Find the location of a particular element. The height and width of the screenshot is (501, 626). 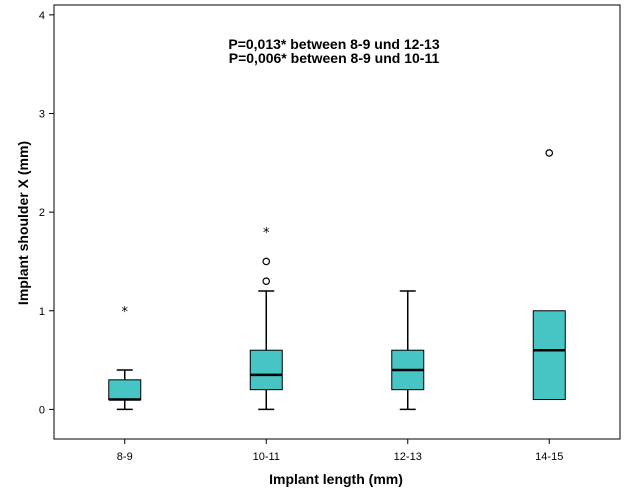

x-tick-label: 14-15 is located at coordinates (549, 457).